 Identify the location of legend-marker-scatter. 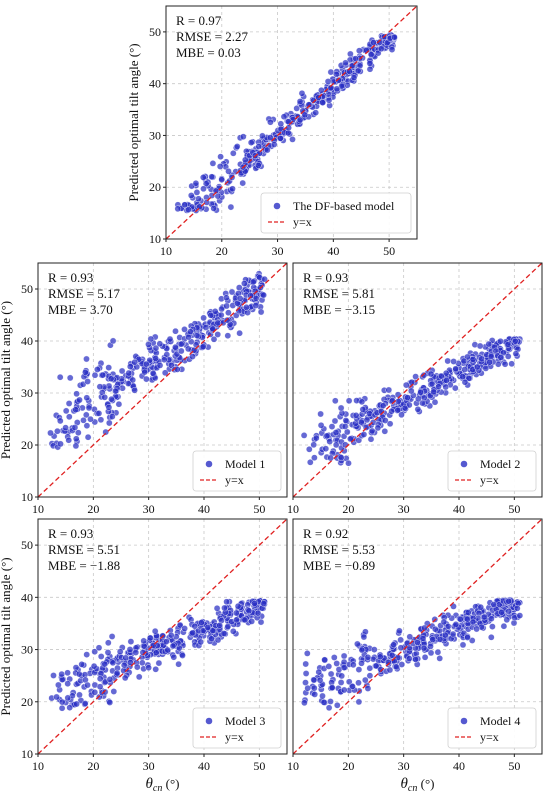
(277, 206).